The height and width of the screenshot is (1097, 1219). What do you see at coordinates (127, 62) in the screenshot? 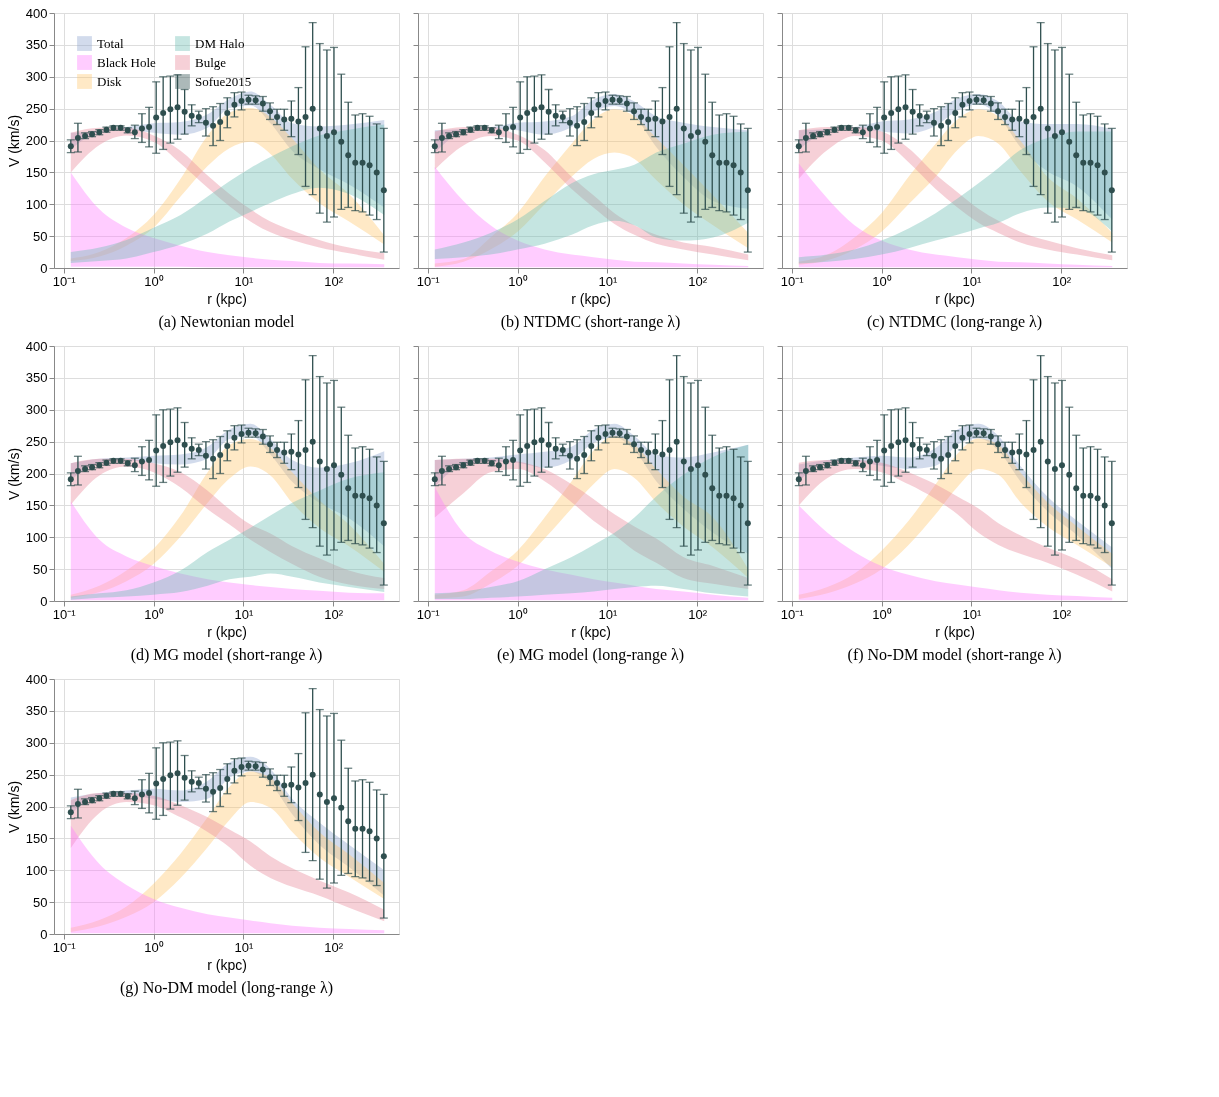
I see `legend-label: Black Hole` at bounding box center [127, 62].